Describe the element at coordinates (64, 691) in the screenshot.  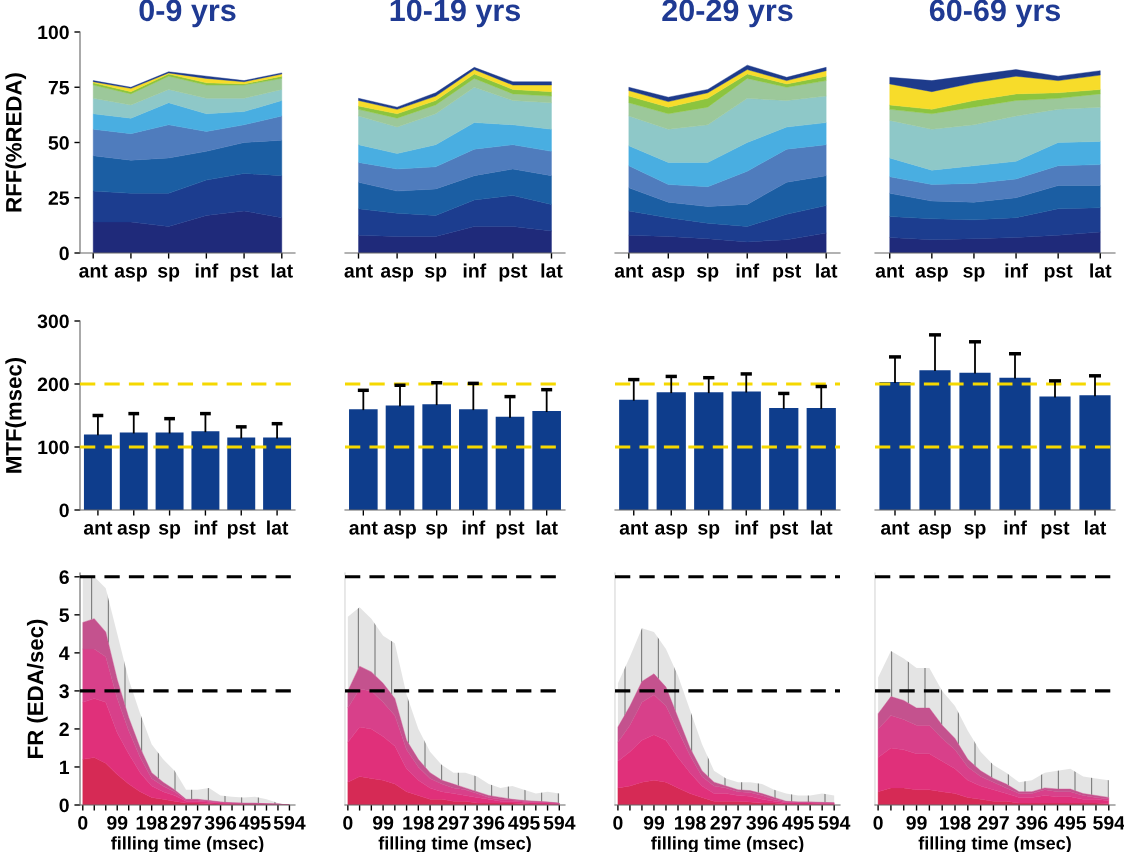
I see `y-tick-label: 3` at that location.